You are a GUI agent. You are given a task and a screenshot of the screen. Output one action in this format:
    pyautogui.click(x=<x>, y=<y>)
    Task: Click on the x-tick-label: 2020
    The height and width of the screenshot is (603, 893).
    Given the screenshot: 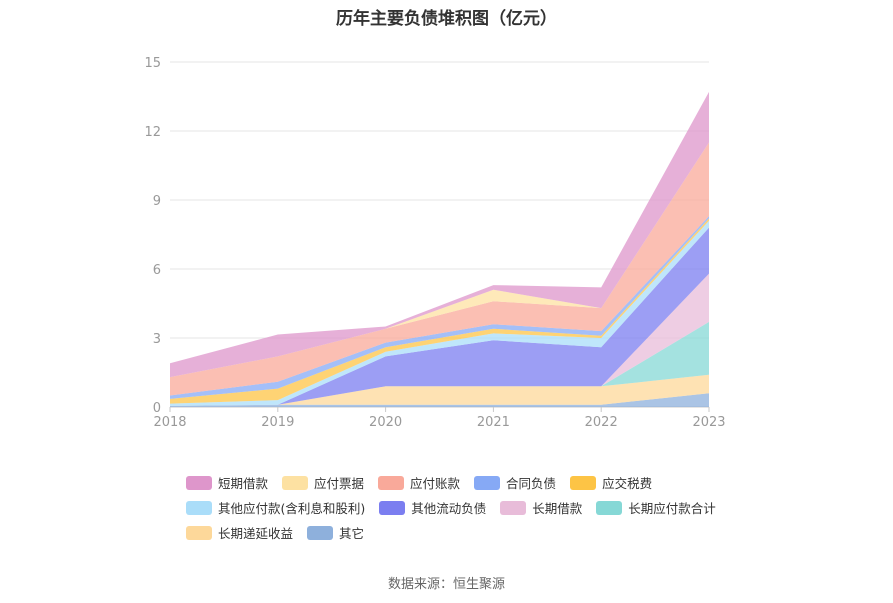 What is the action you would take?
    pyautogui.click(x=385, y=422)
    